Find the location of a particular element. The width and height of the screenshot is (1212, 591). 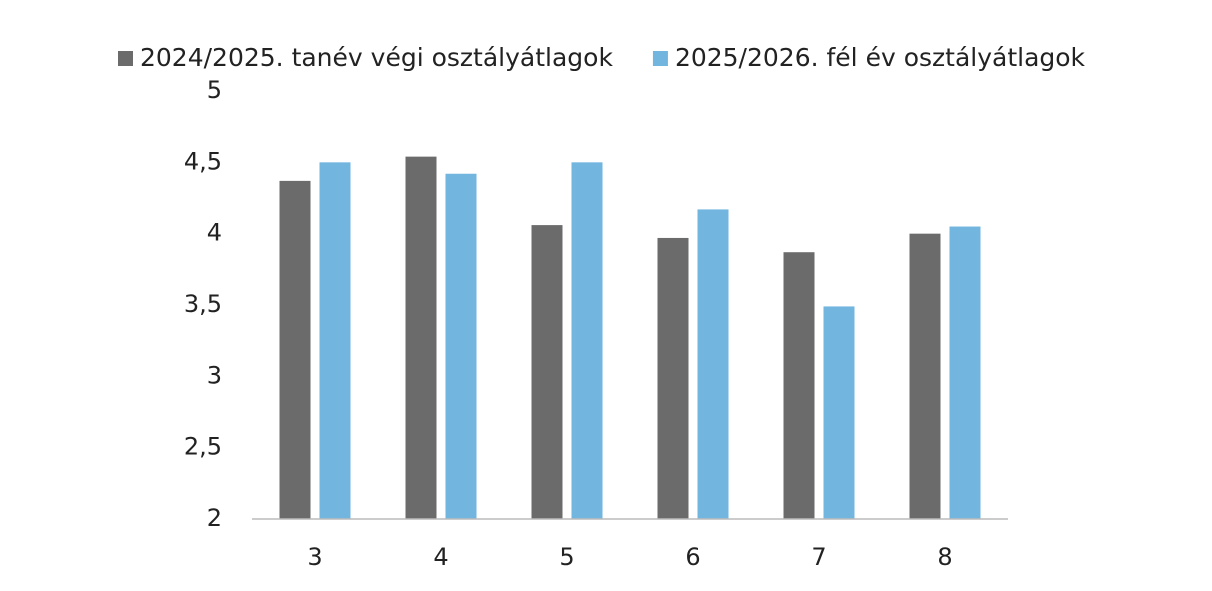

legend-label: 2024/2025. tanév végi osztályátlagok is located at coordinates (376, 57).